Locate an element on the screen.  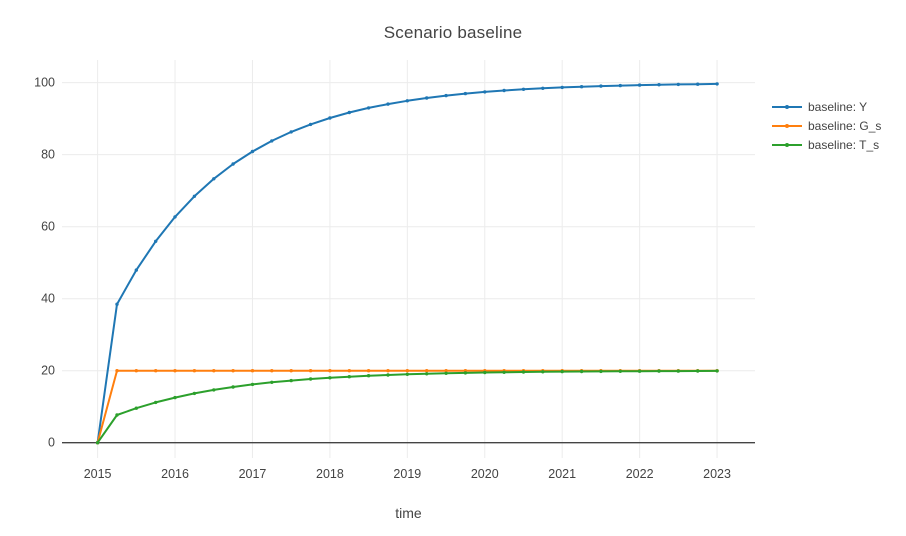
y-tick-label: 40 is located at coordinates (48, 299).